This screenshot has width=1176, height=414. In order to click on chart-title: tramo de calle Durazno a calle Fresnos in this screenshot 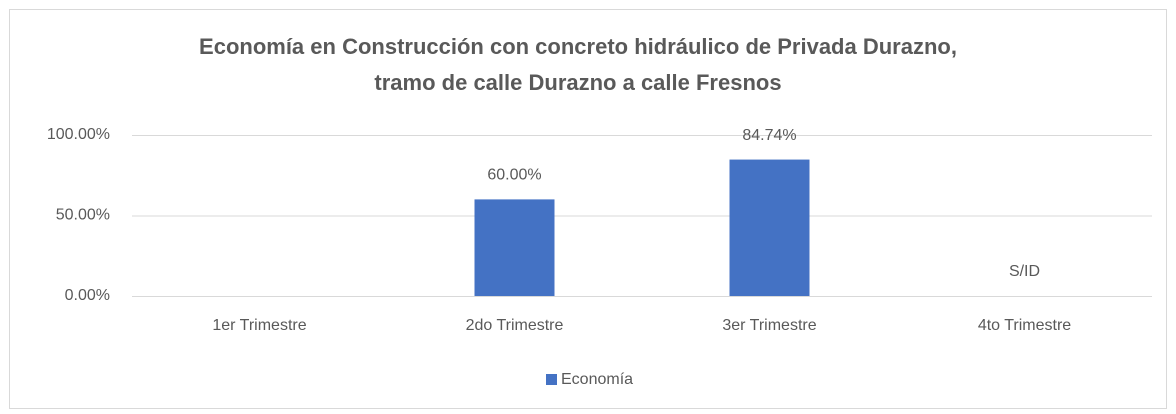, I will do `click(577, 82)`.